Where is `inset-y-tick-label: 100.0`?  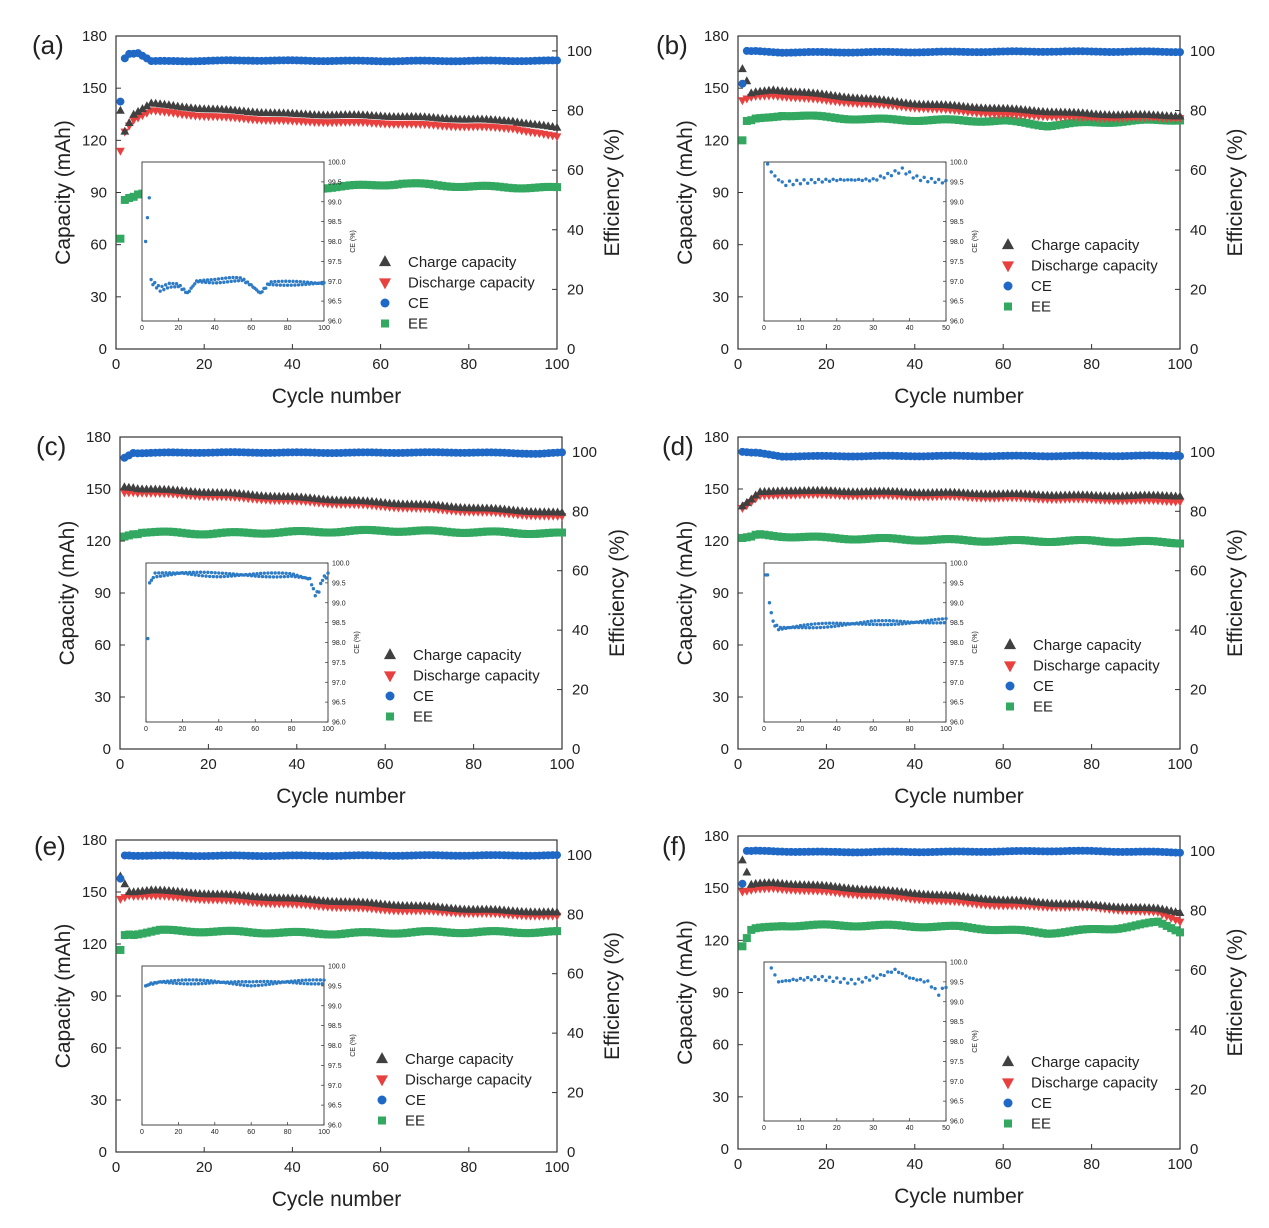 inset-y-tick-label: 100.0 is located at coordinates (341, 564).